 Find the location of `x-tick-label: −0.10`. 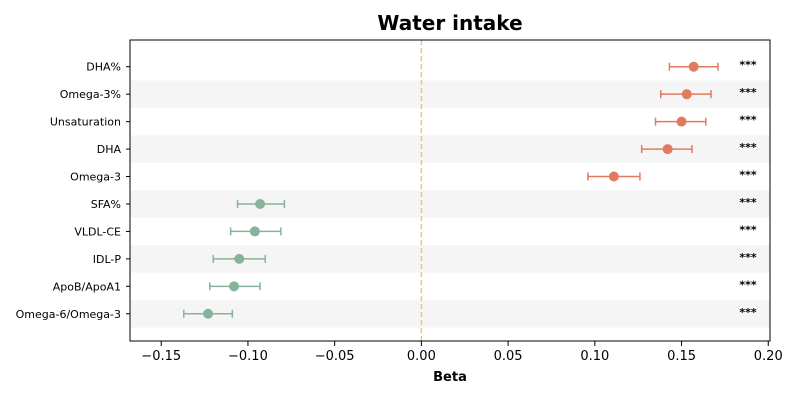

x-tick-label: −0.10 is located at coordinates (248, 356).